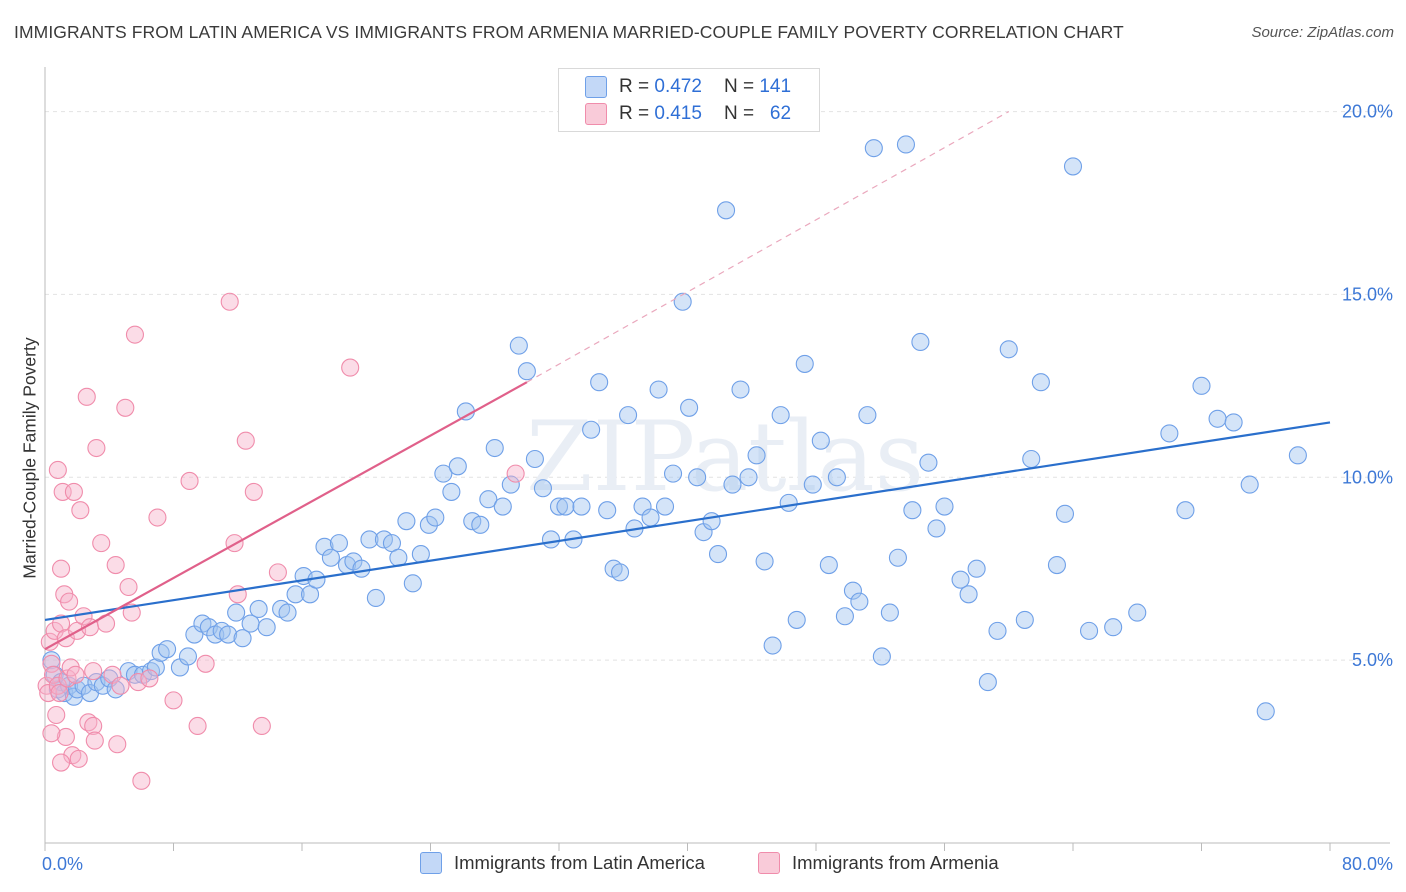 This screenshot has width=1406, height=892. I want to click on series-legend-latin-america: Immigrants from Latin America, so click(562, 863).